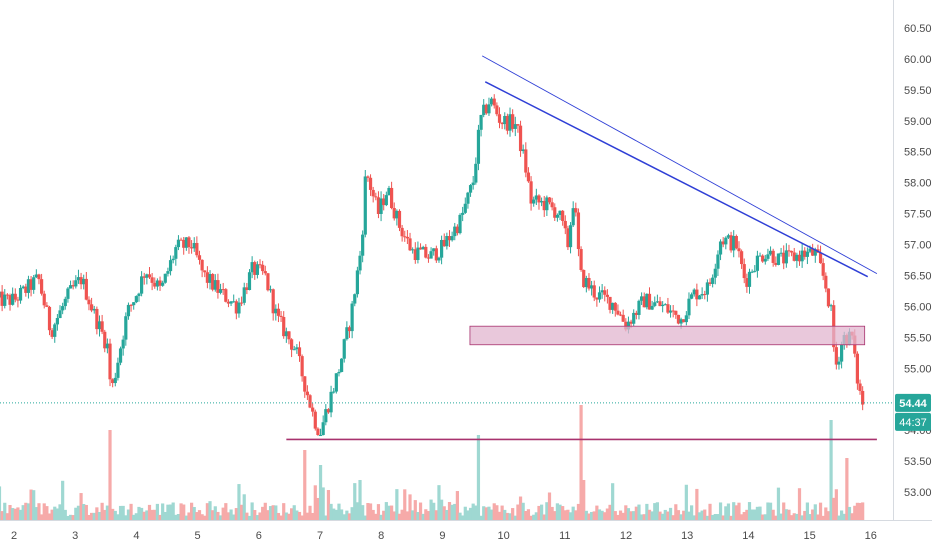 This screenshot has width=932, height=555. What do you see at coordinates (442, 536) in the screenshot?
I see `x-tick-label: 9` at bounding box center [442, 536].